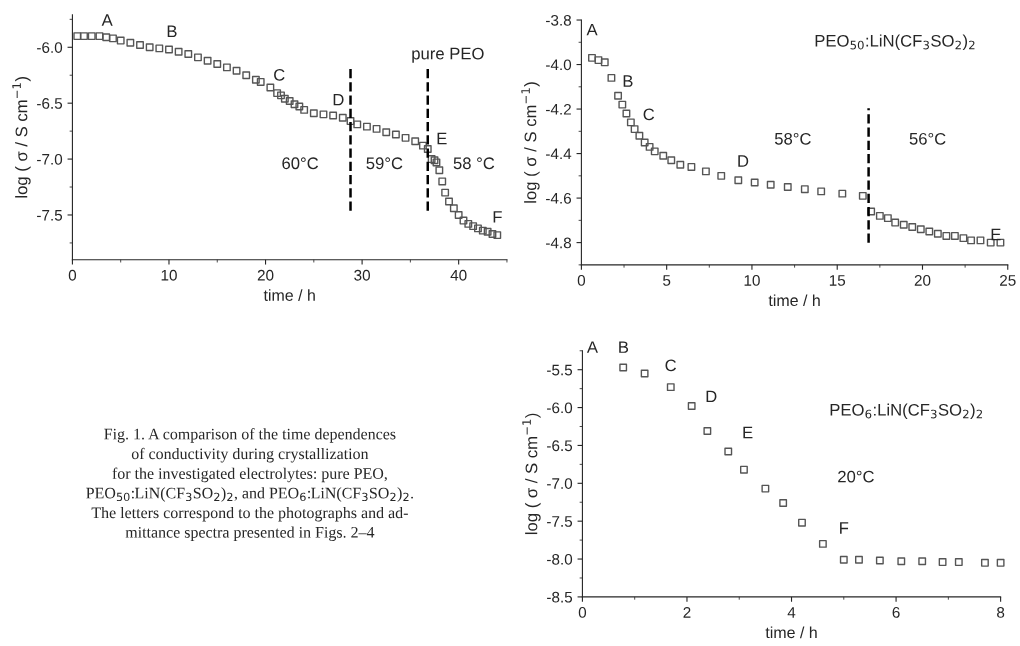  Describe the element at coordinates (856, 476) in the screenshot. I see `annotation: 20°C` at that location.